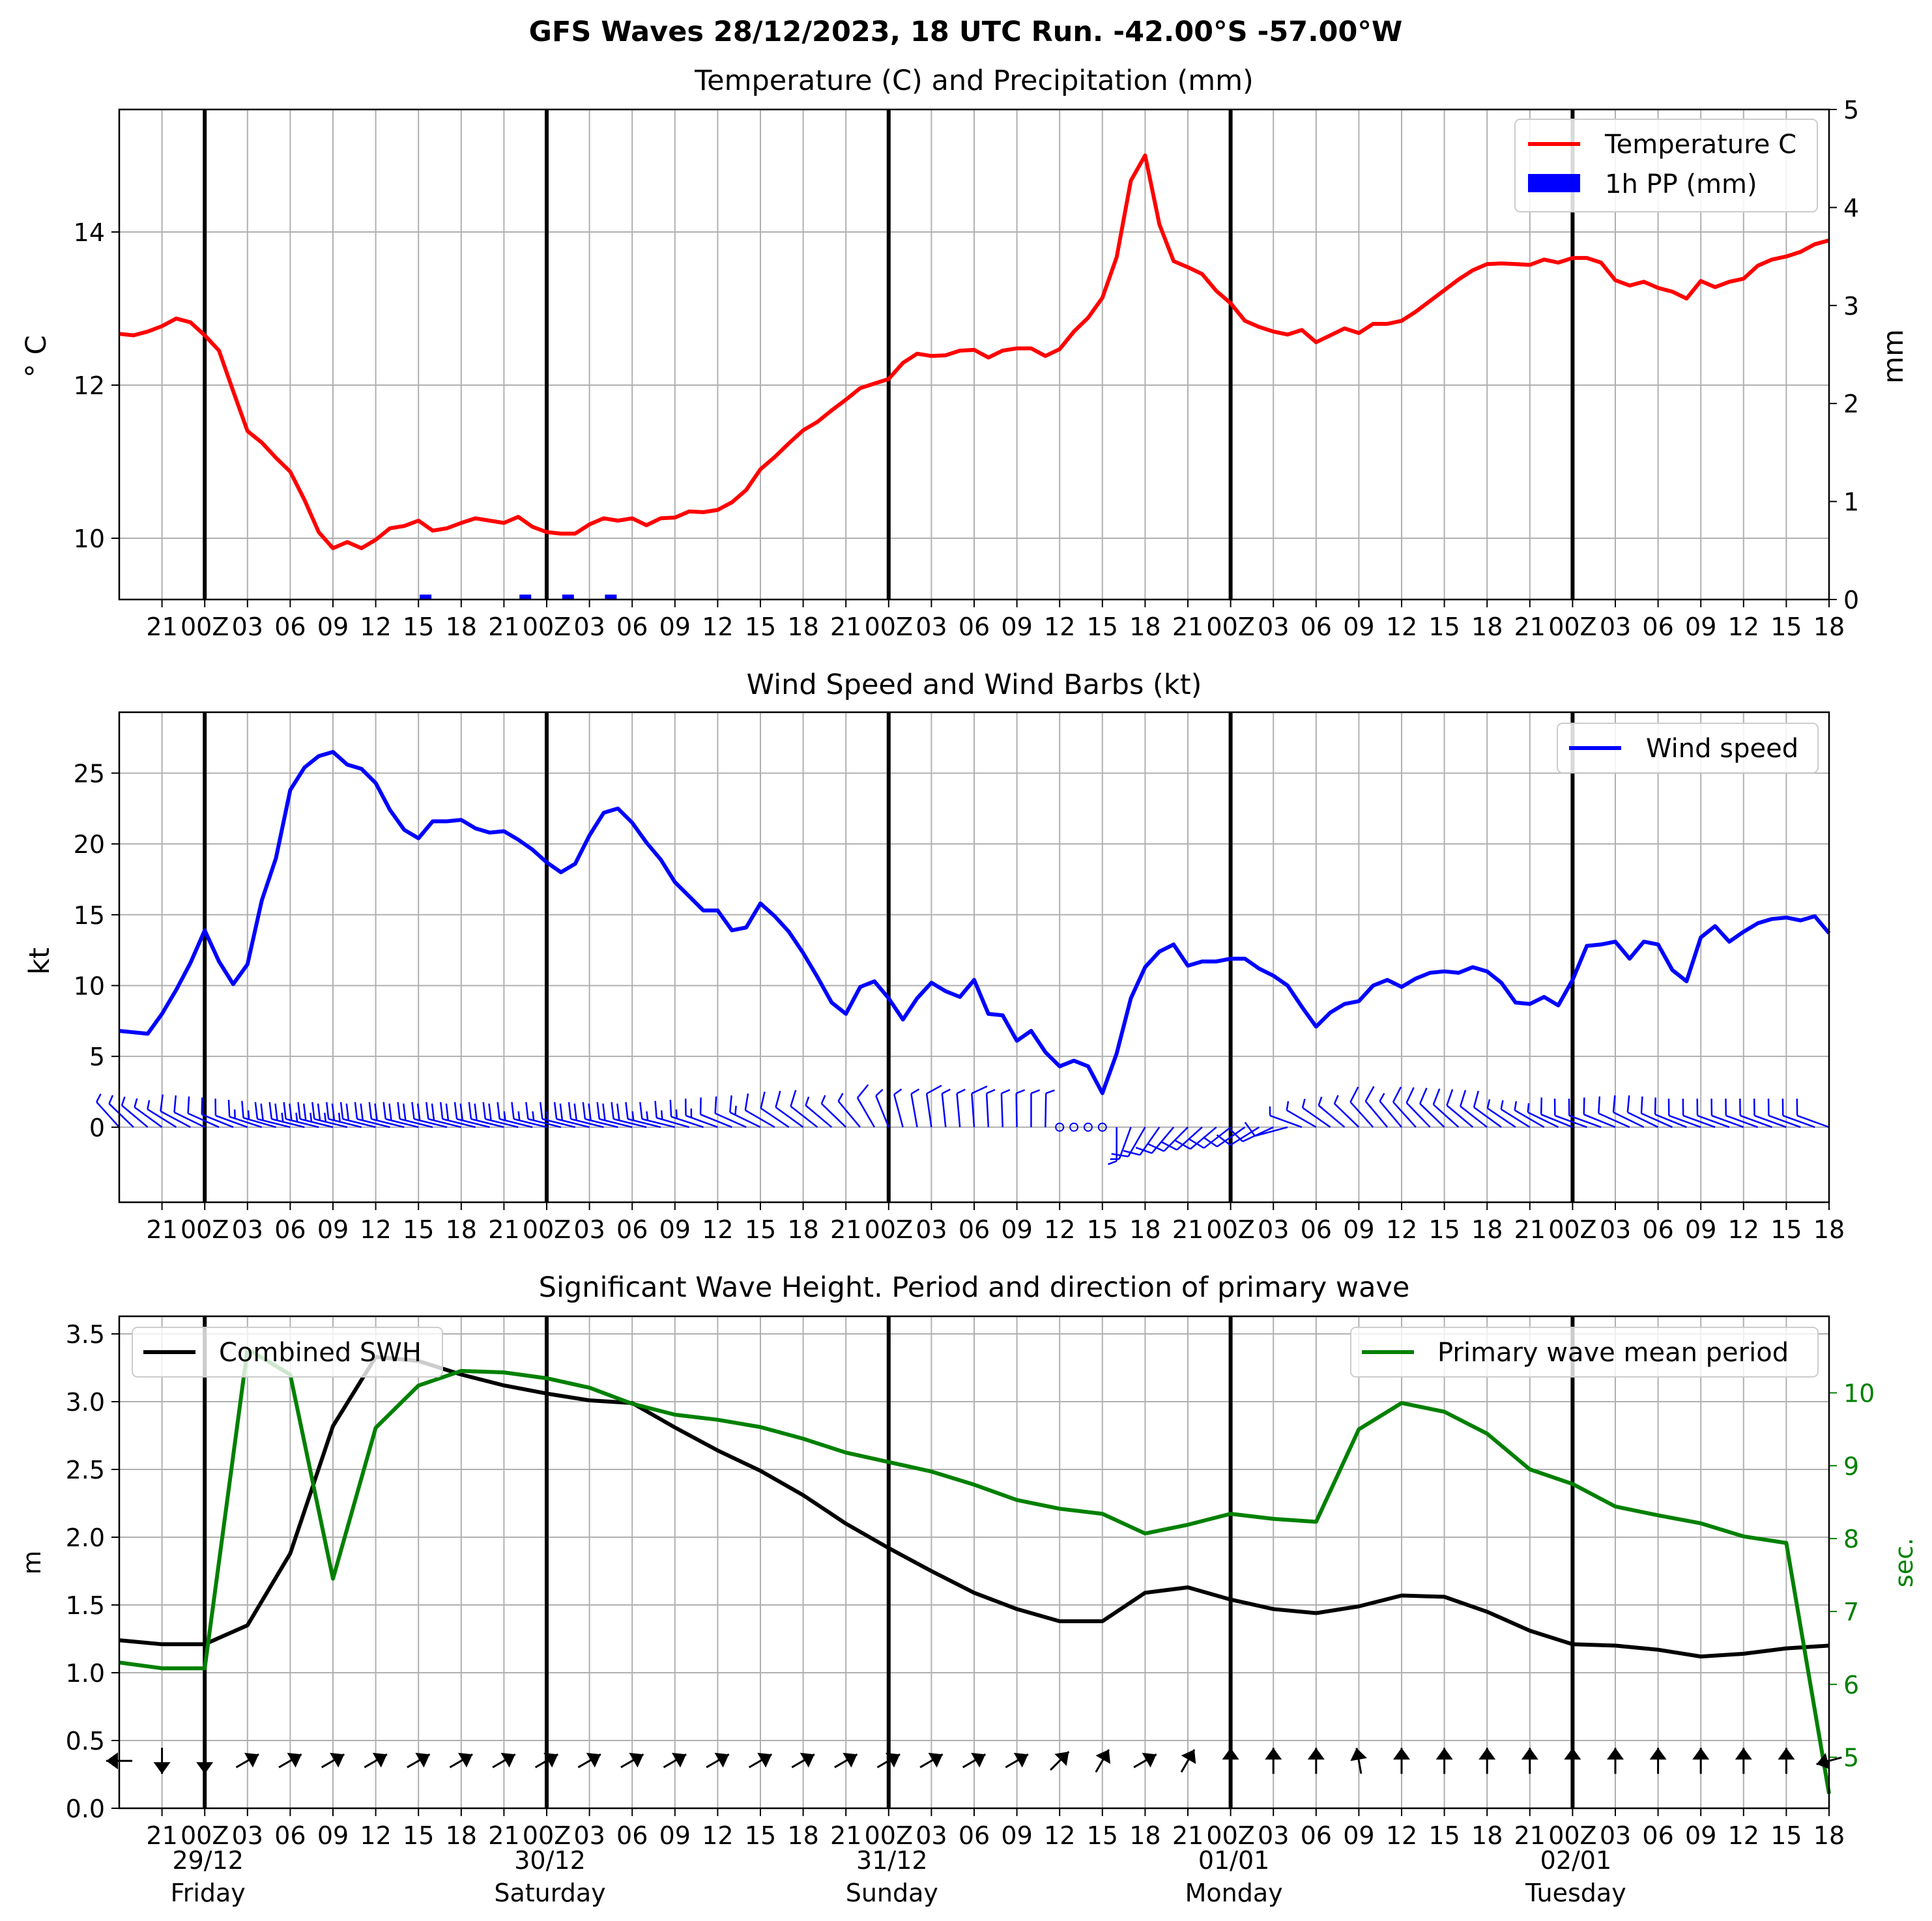 The width and height of the screenshot is (1932, 1921). I want to click on y2-tick-label: 9, so click(1851, 1466).